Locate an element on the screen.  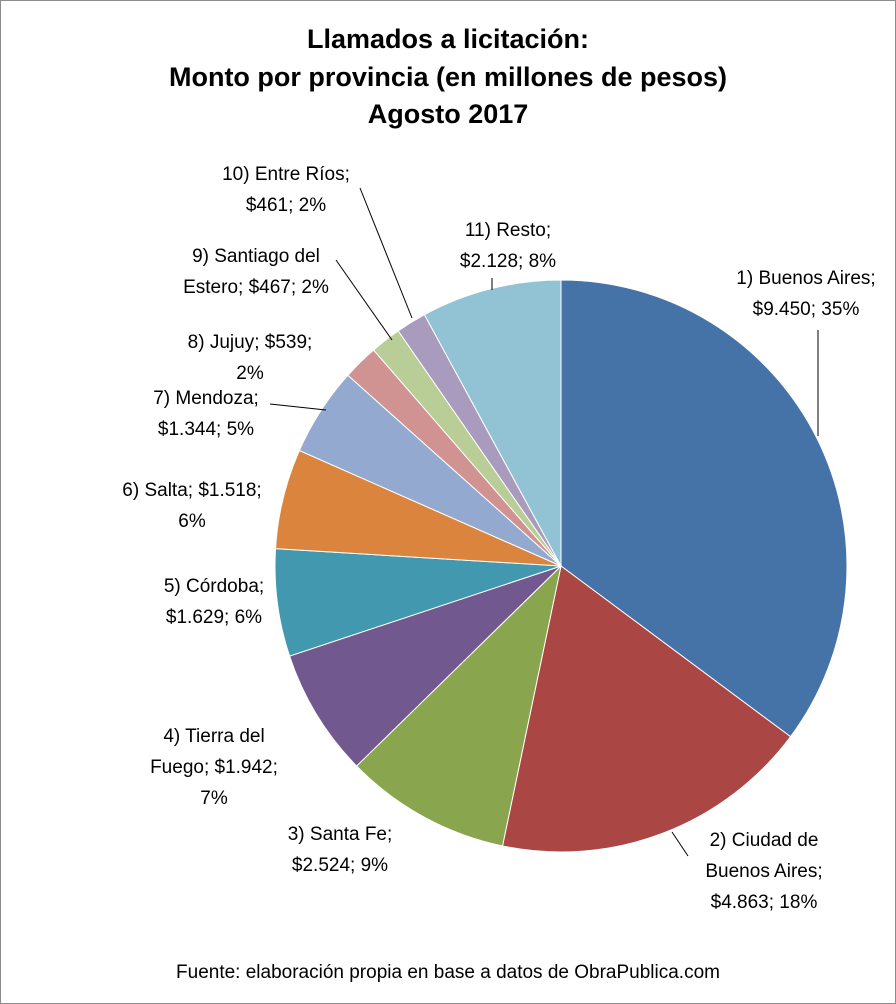
data-label: 4) Tierra del Fuego; $1.942; 7% is located at coordinates (214, 767).